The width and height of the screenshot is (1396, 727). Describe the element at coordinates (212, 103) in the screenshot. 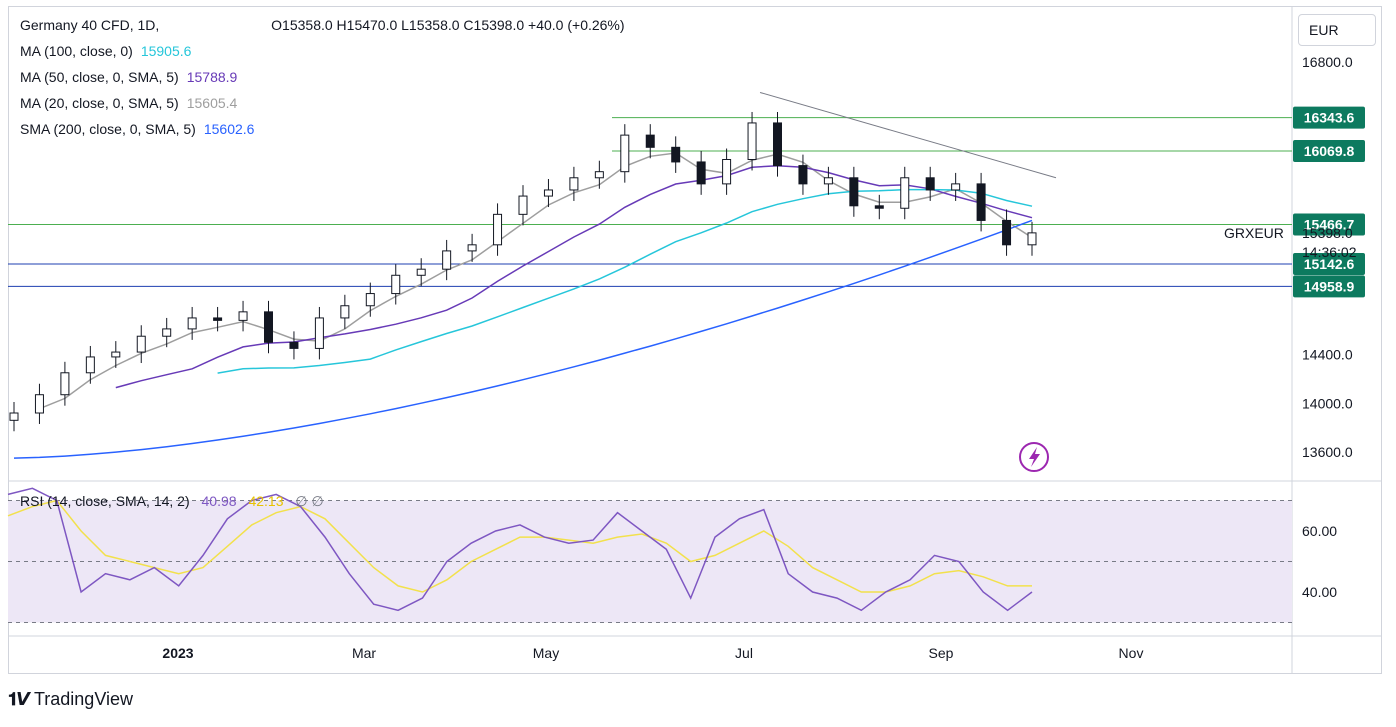

I see `legend-value: 15605.4` at that location.